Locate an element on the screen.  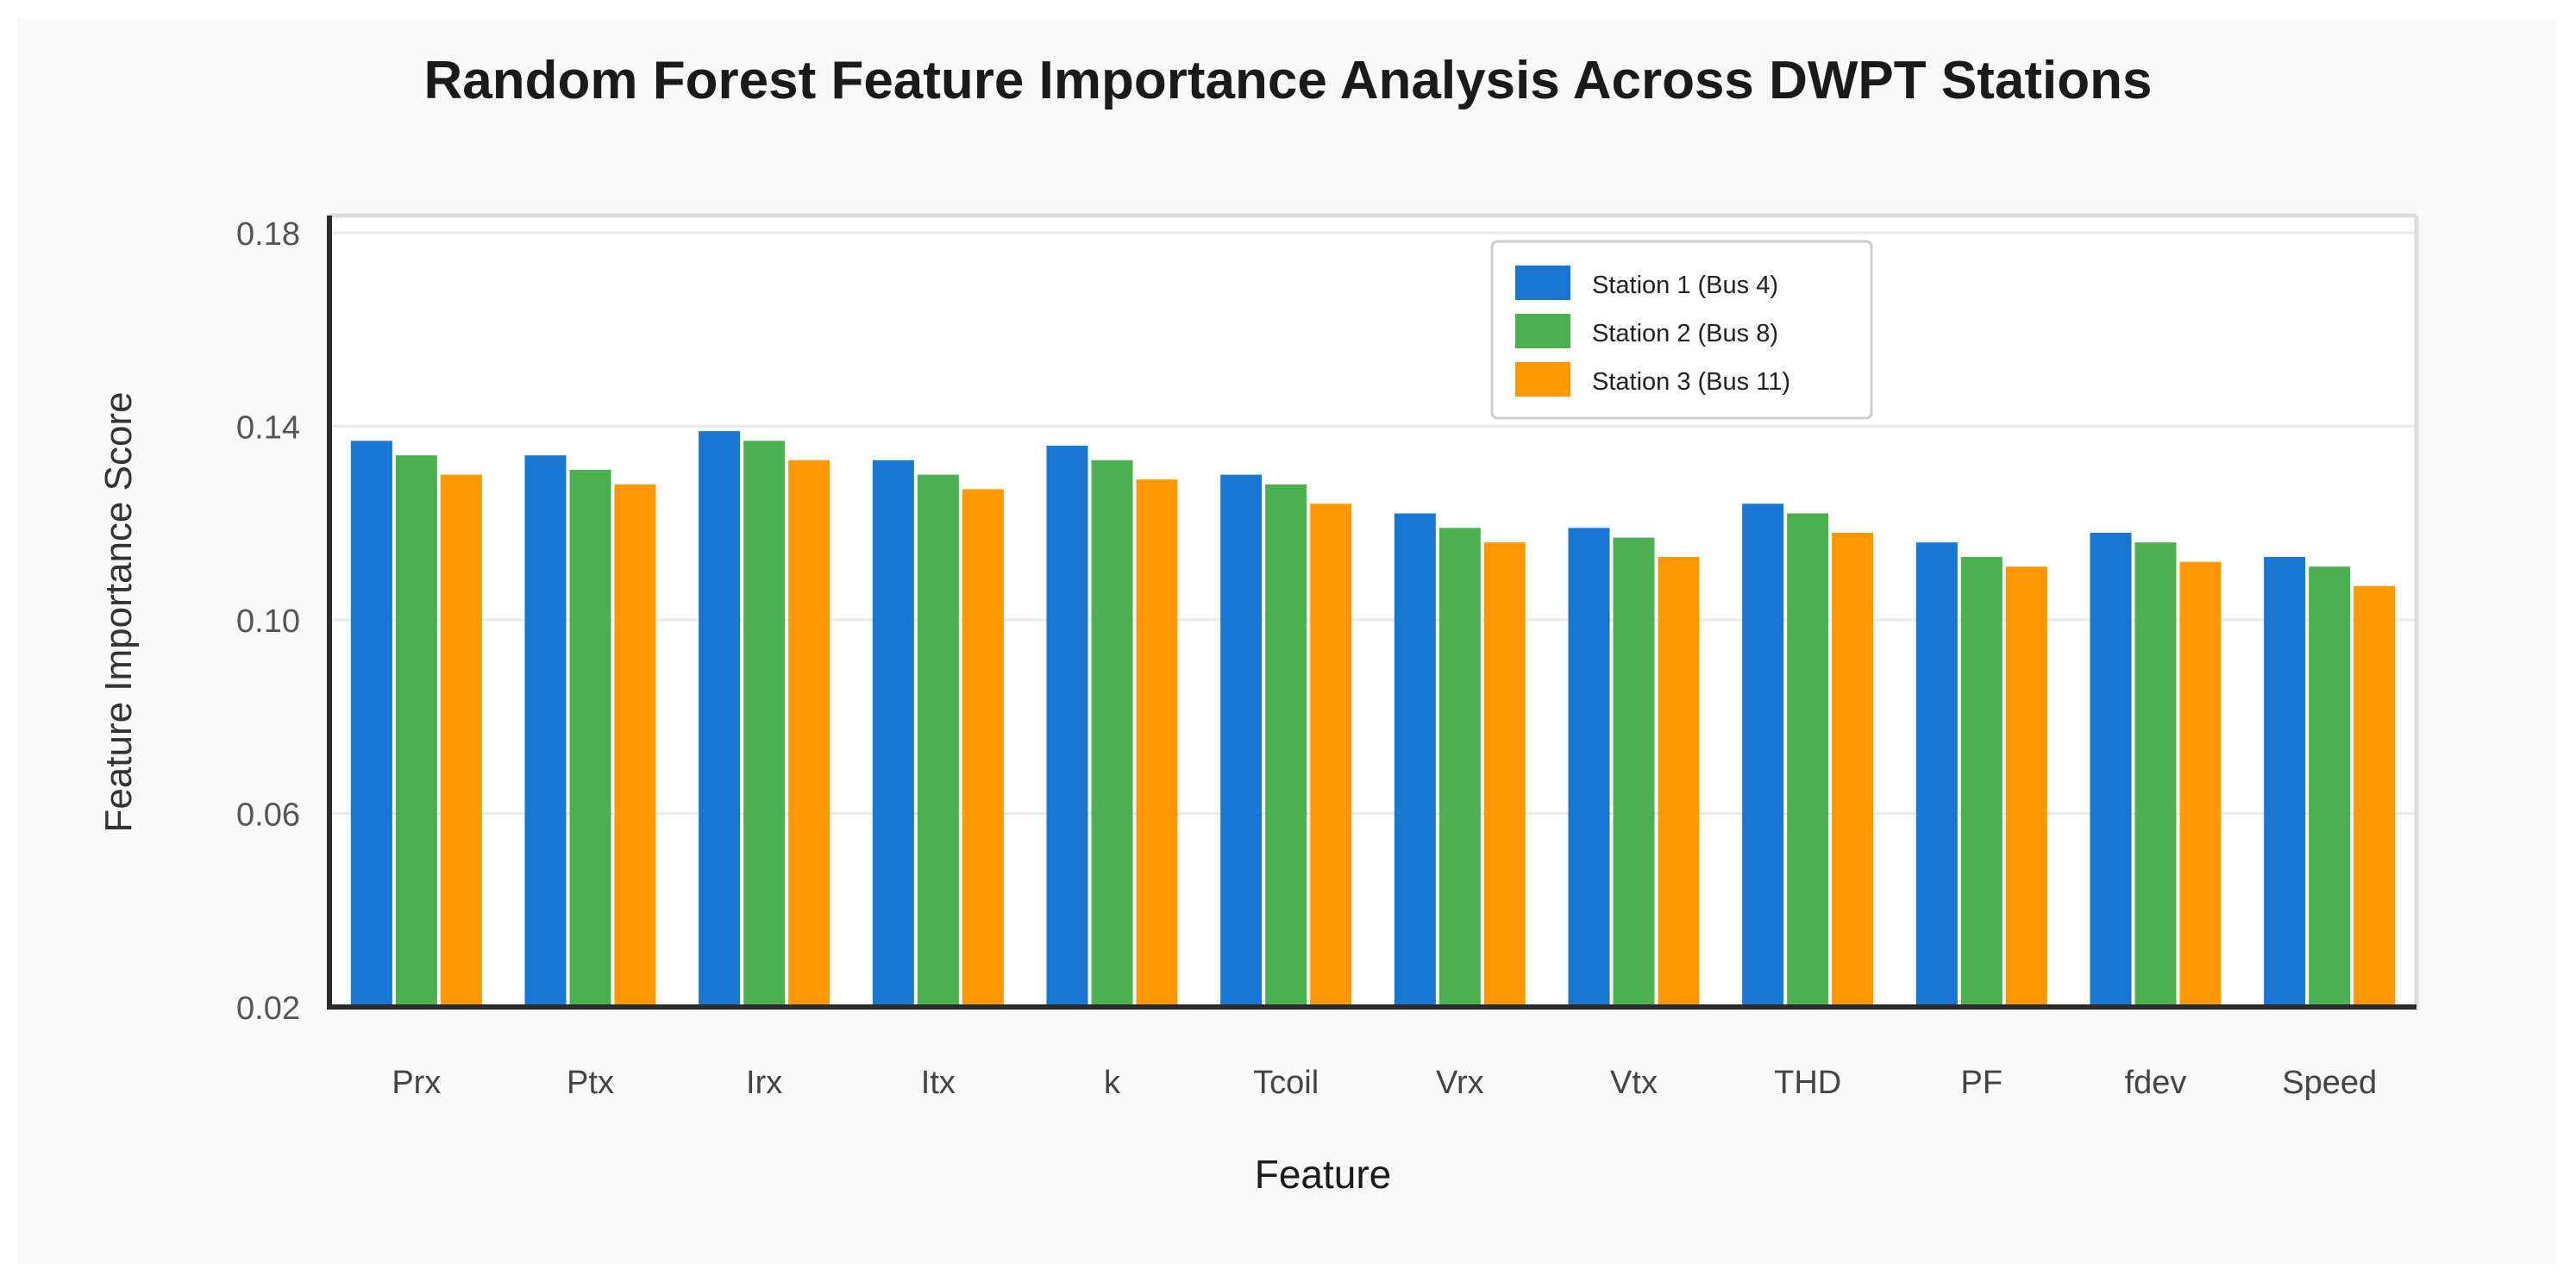
y-tick-label: 0.02 is located at coordinates (268, 1009).